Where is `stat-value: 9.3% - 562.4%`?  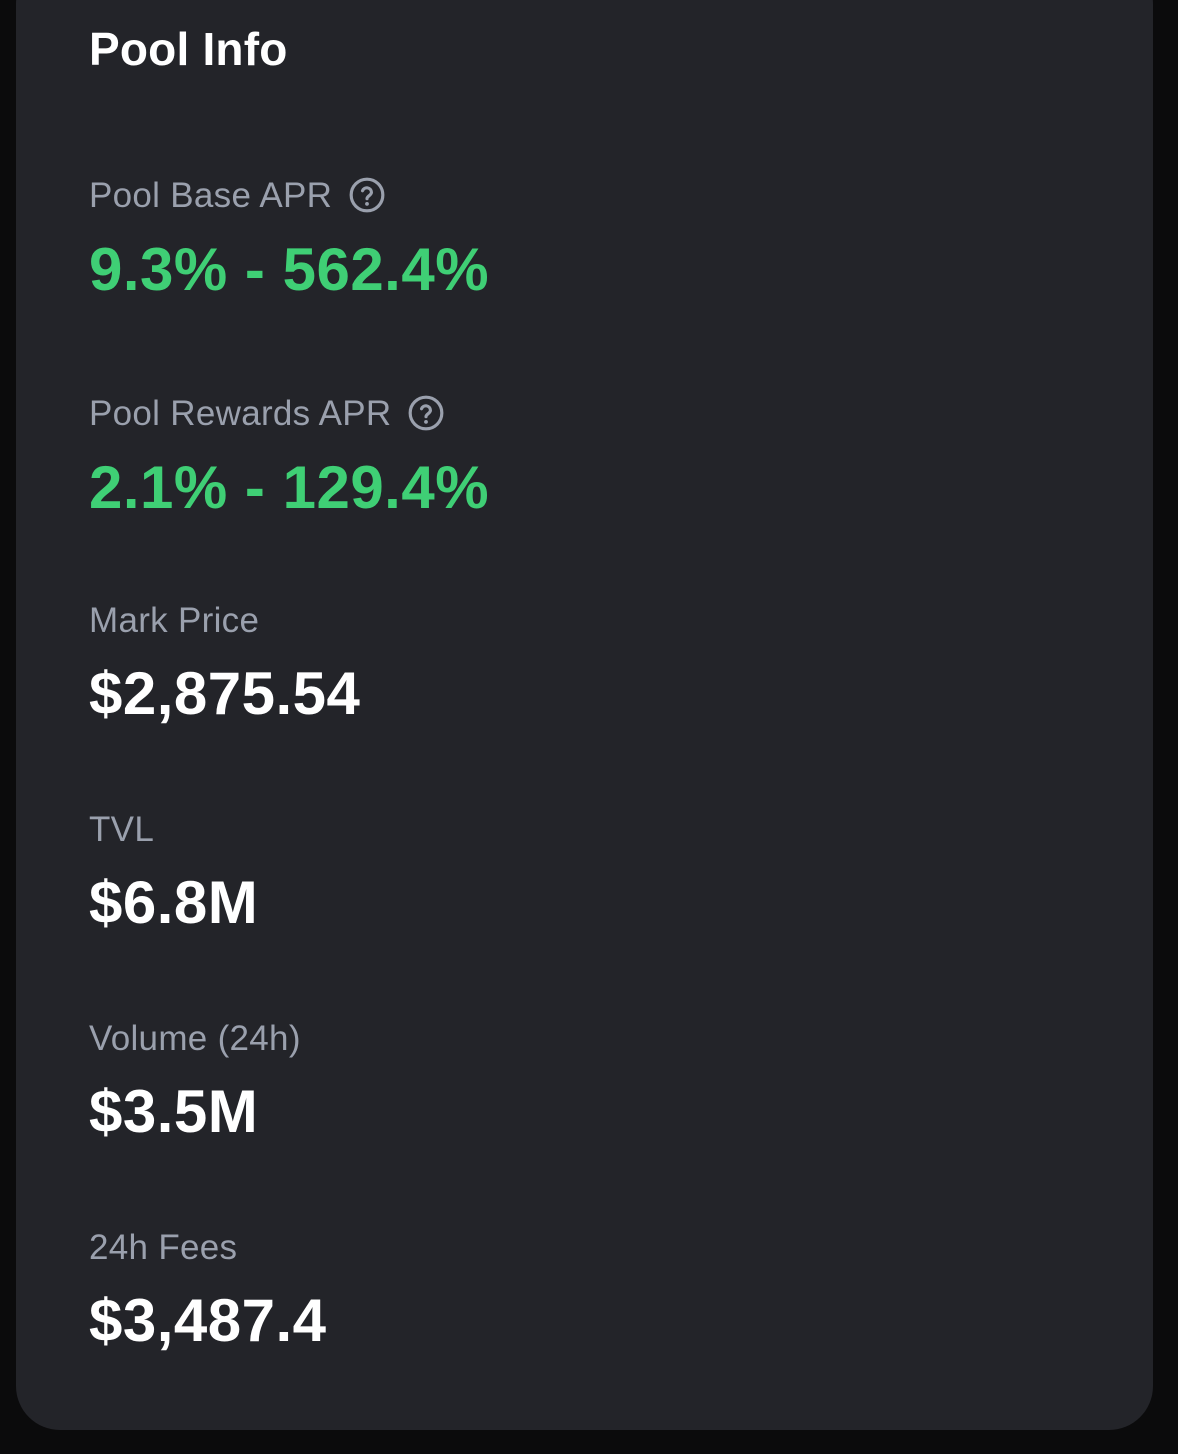
stat-value: 9.3% - 562.4% is located at coordinates (289, 269).